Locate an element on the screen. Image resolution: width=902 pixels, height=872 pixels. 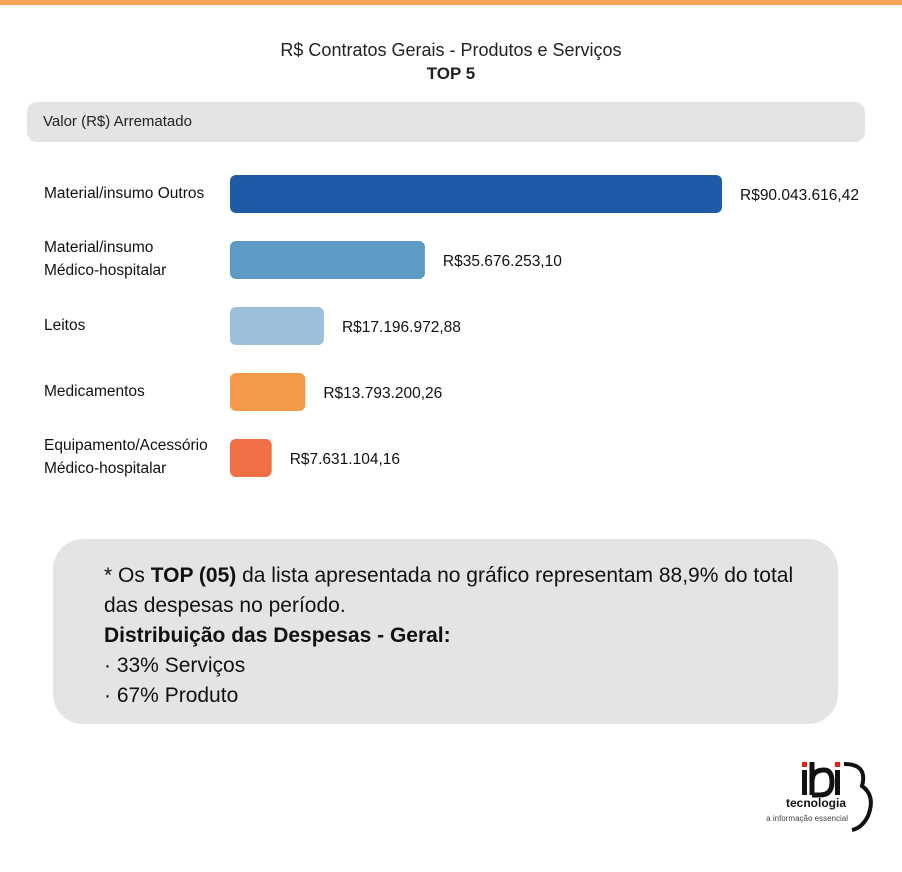
category-label-5: Equipamento/Acessório Médico-hospitalar is located at coordinates (126, 457).